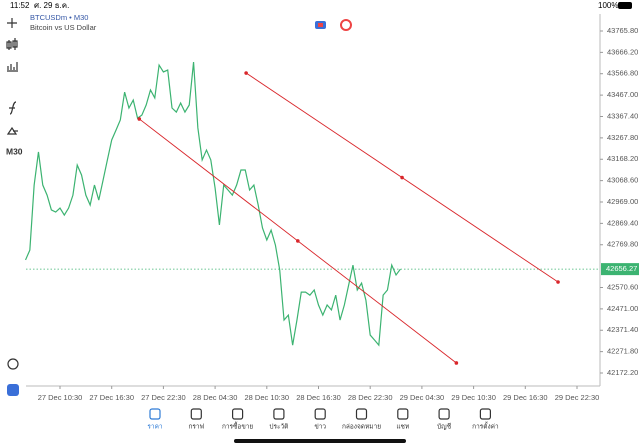 This screenshot has height=447, width=640. What do you see at coordinates (622, 329) in the screenshot?
I see `y-tick-label: 42371.40` at bounding box center [622, 329].